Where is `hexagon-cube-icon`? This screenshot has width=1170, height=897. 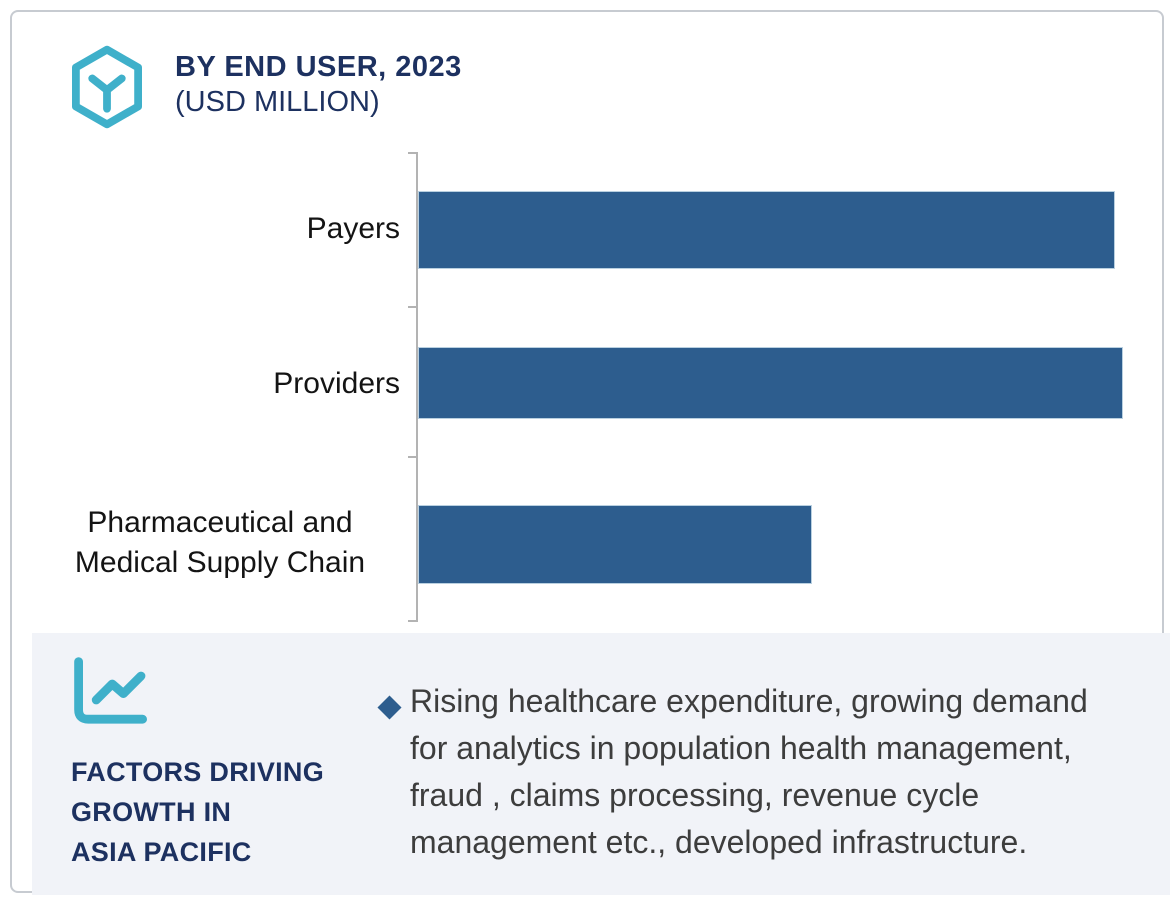
hexagon-cube-icon is located at coordinates (107, 89).